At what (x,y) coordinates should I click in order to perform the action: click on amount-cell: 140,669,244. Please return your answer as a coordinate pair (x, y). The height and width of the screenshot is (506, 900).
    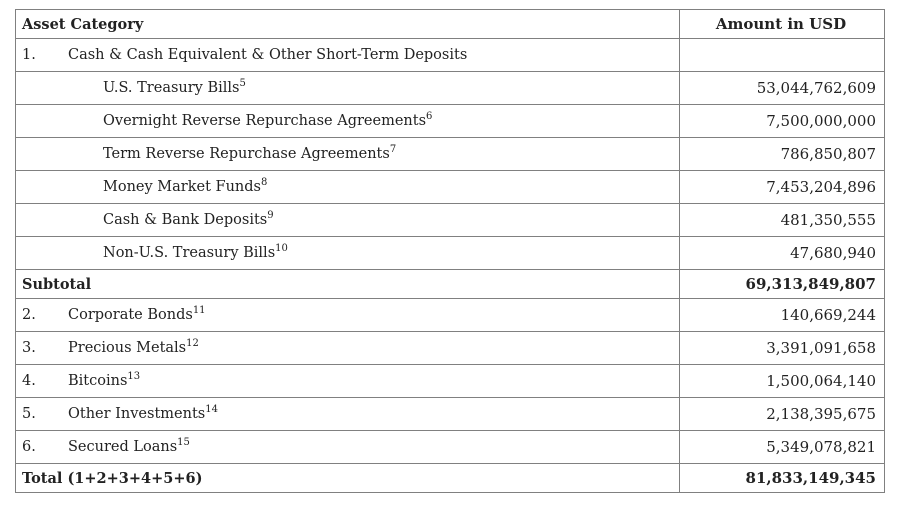
    Looking at the image, I should click on (782, 315).